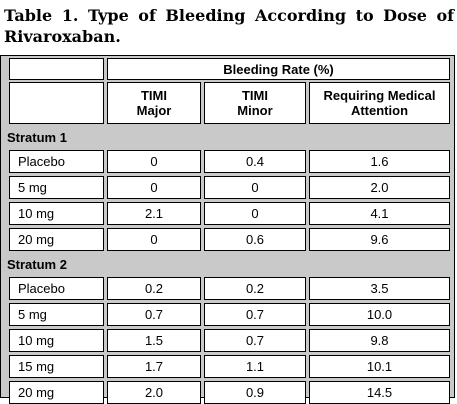 The width and height of the screenshot is (457, 404). Describe the element at coordinates (154, 213) in the screenshot. I see `timi-major-cell: 2.1` at that location.